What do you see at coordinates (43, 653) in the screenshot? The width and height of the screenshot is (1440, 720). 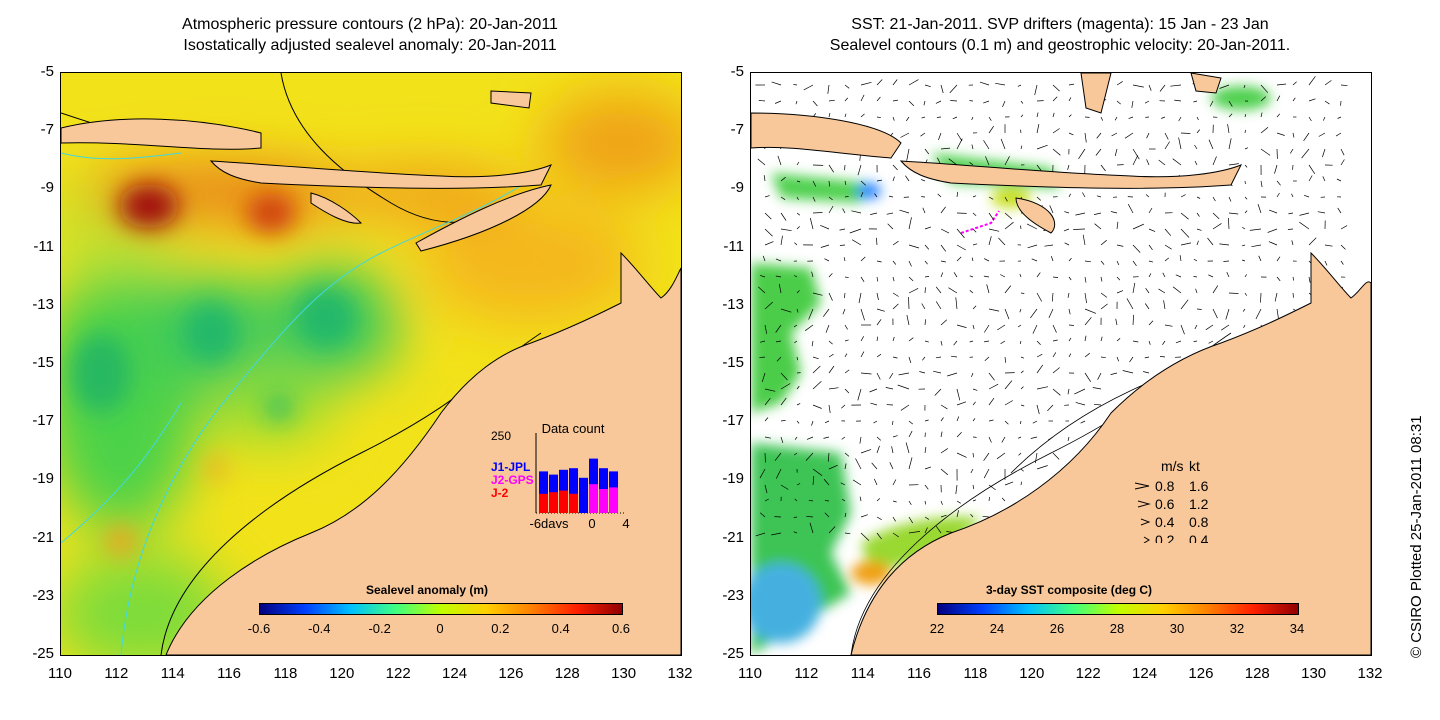 I see `left-y-tick: -25` at bounding box center [43, 653].